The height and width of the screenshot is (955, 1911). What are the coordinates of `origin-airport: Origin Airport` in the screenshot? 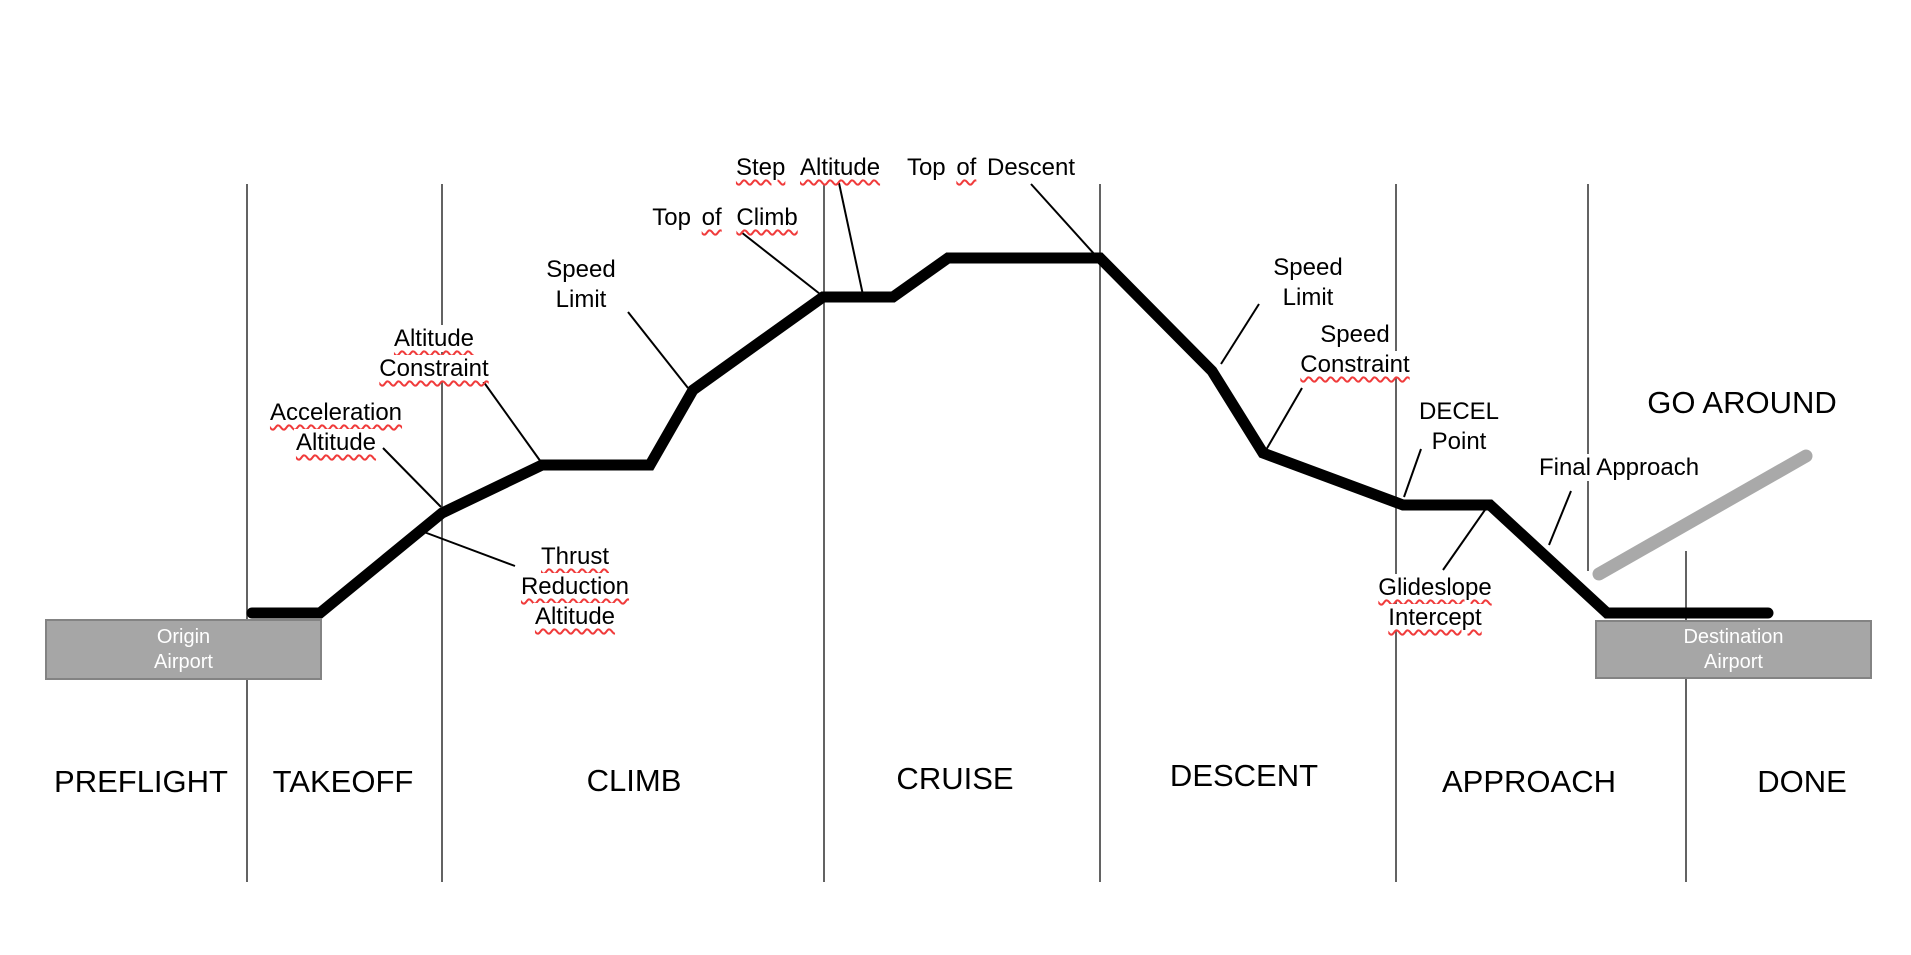 It's located at (183, 649).